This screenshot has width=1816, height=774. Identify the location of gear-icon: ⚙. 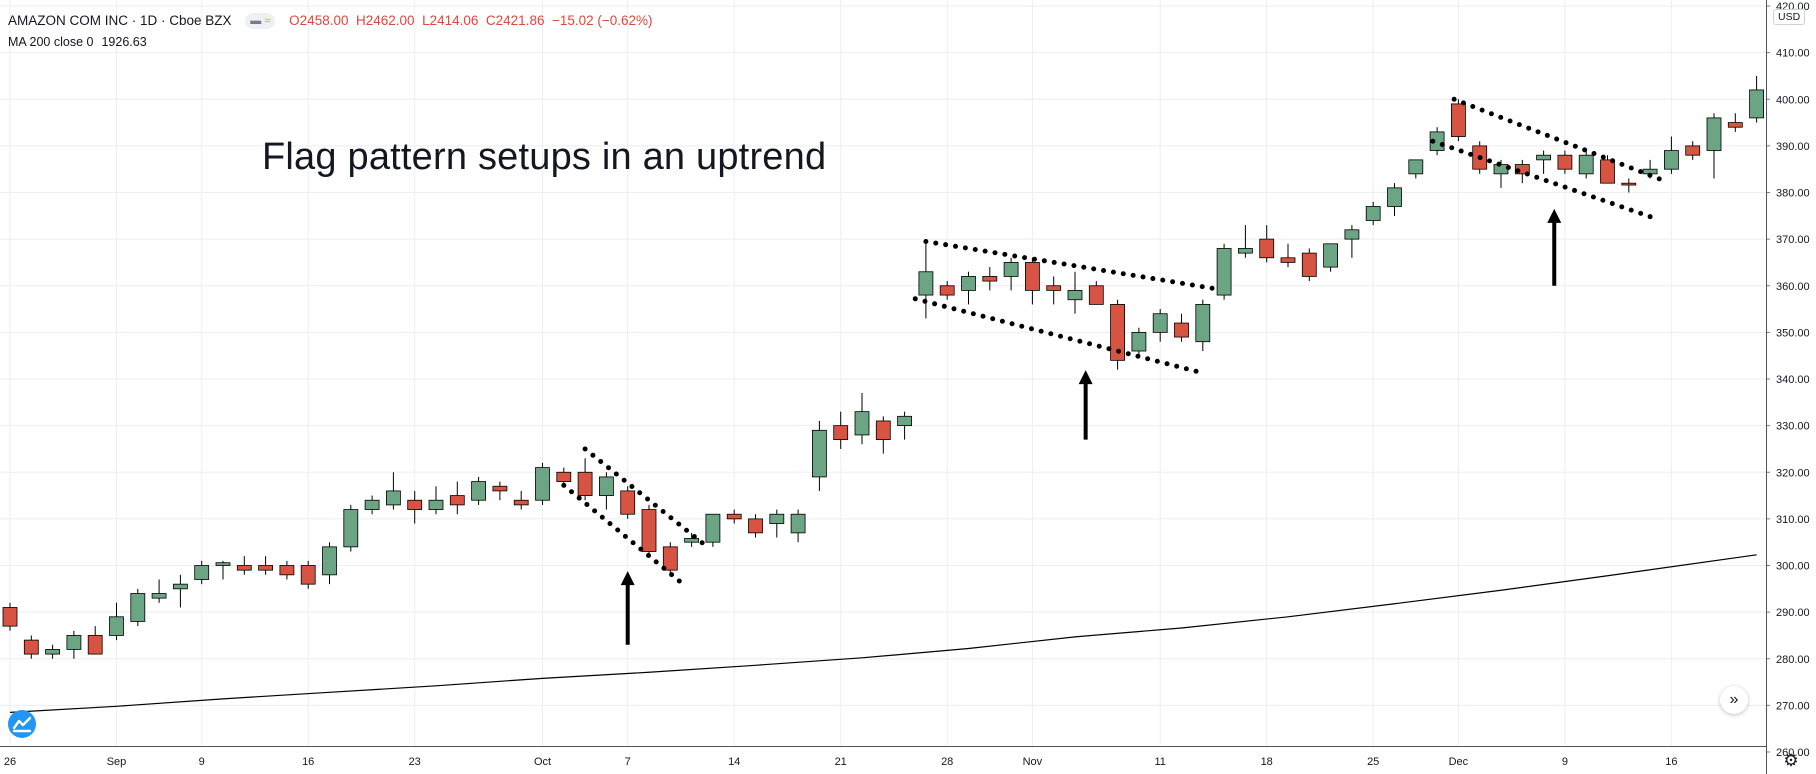
(1791, 760).